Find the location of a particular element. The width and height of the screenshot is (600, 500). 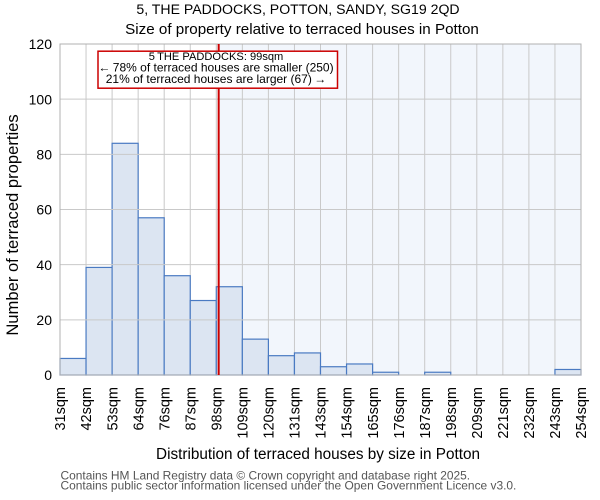

svg-text: 64sqm is located at coordinates (139, 409).